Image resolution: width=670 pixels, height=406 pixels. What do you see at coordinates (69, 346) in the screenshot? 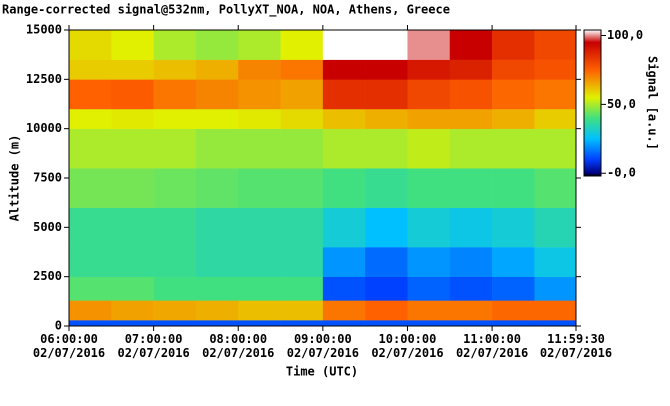
I see `x-tick-label: 06:00:00 02/07/2016` at bounding box center [69, 346].